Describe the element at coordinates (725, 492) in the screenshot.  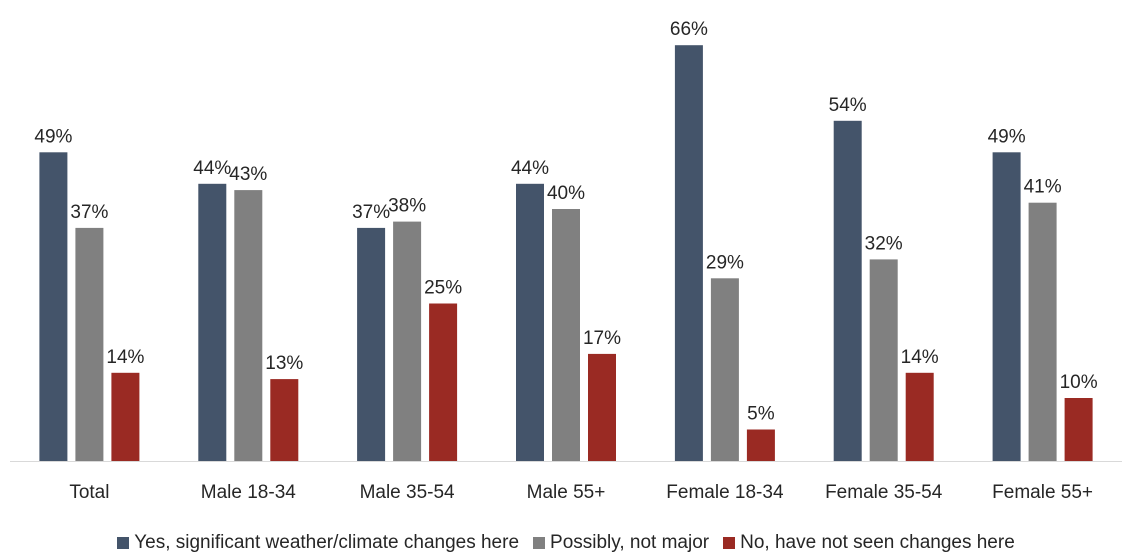
I see `category-label-female-18-34: Female 18-34` at that location.